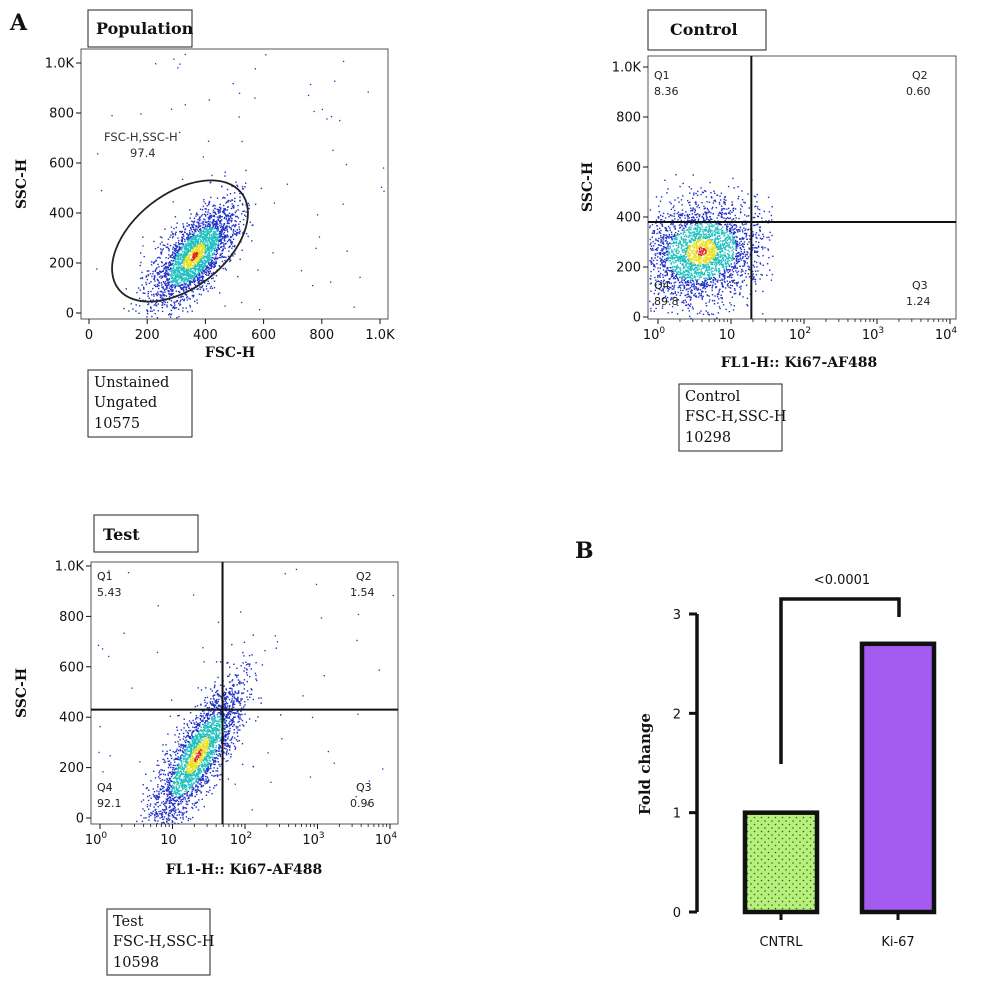 This screenshot has height=995, width=1000. Describe the element at coordinates (205, 335) in the screenshot. I see `x-tick-label: 400` at that location.